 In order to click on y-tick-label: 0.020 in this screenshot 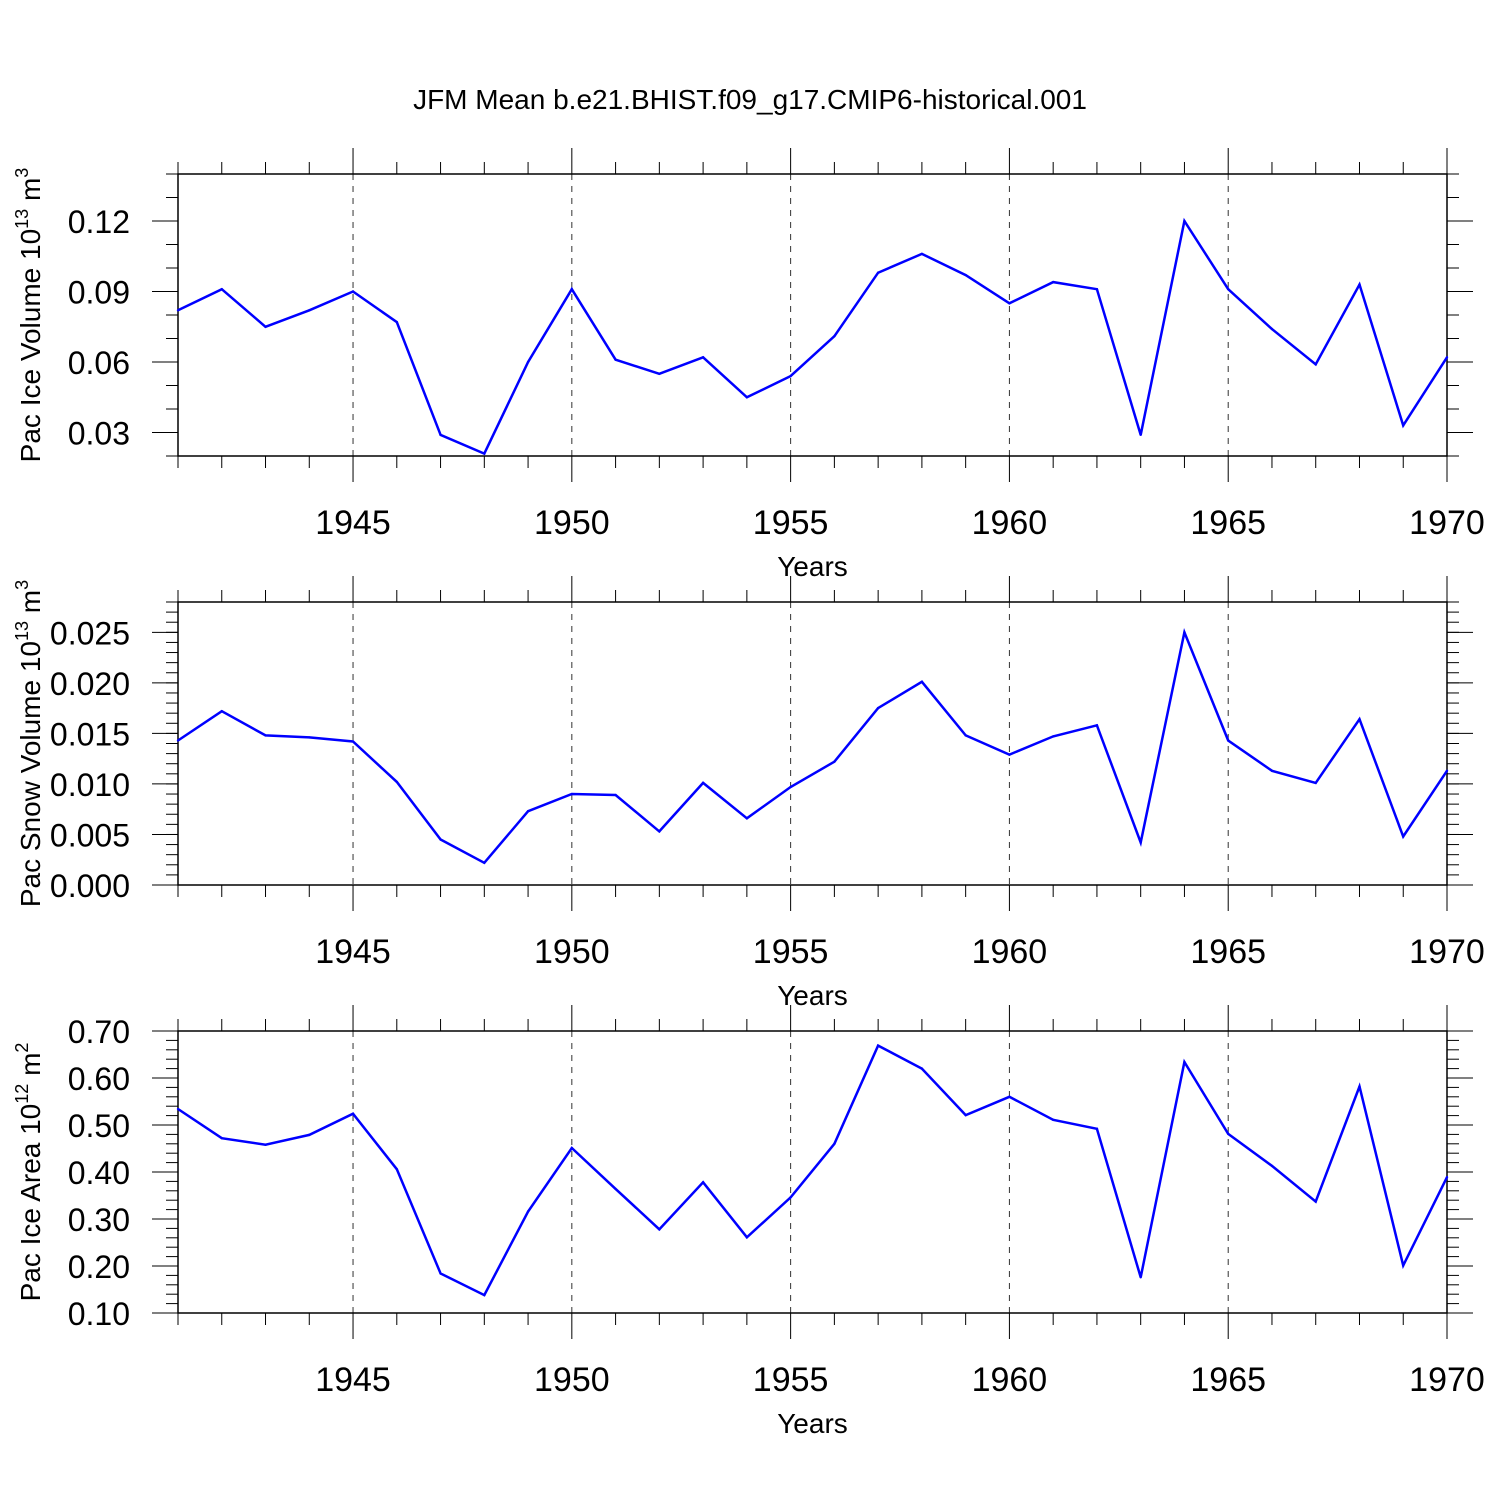, I will do `click(90, 684)`.